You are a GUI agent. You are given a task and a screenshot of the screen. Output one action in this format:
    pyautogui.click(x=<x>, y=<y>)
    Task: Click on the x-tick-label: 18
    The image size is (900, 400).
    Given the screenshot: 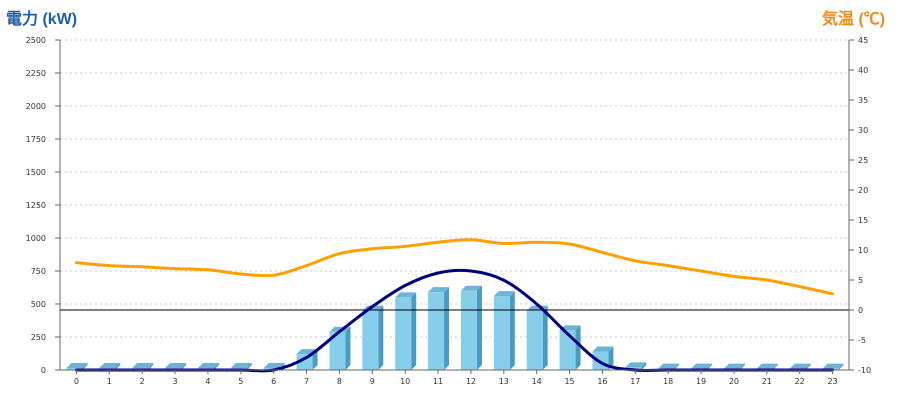 What is the action you would take?
    pyautogui.click(x=668, y=381)
    